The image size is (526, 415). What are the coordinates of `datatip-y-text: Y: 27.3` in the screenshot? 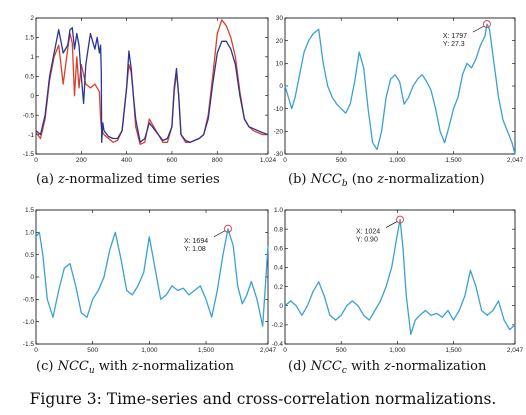 It's located at (454, 44).